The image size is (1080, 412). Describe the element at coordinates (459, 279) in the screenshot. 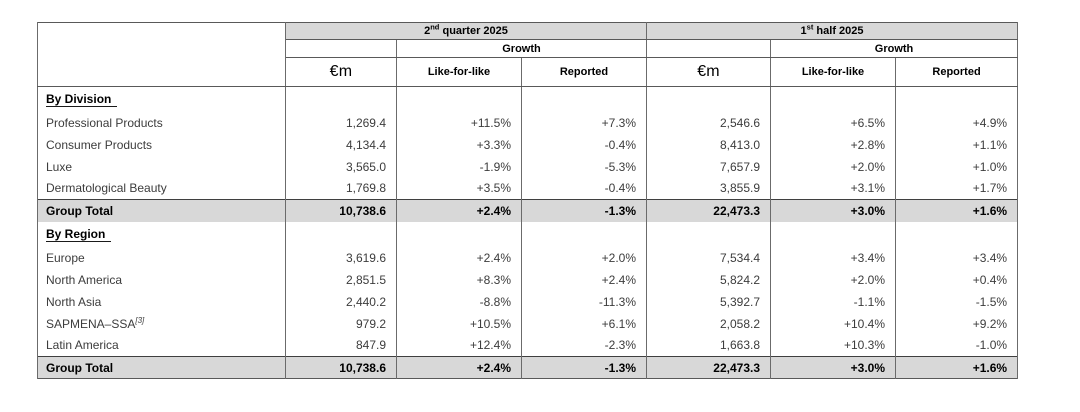

I see `q2-lfl-value: +8.3%` at that location.